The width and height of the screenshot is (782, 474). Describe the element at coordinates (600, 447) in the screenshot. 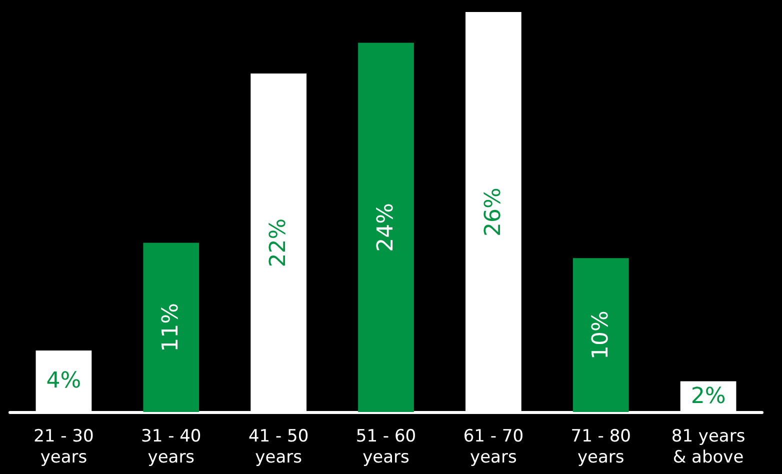

I see `x-tick-label: 71 - 80 years` at that location.